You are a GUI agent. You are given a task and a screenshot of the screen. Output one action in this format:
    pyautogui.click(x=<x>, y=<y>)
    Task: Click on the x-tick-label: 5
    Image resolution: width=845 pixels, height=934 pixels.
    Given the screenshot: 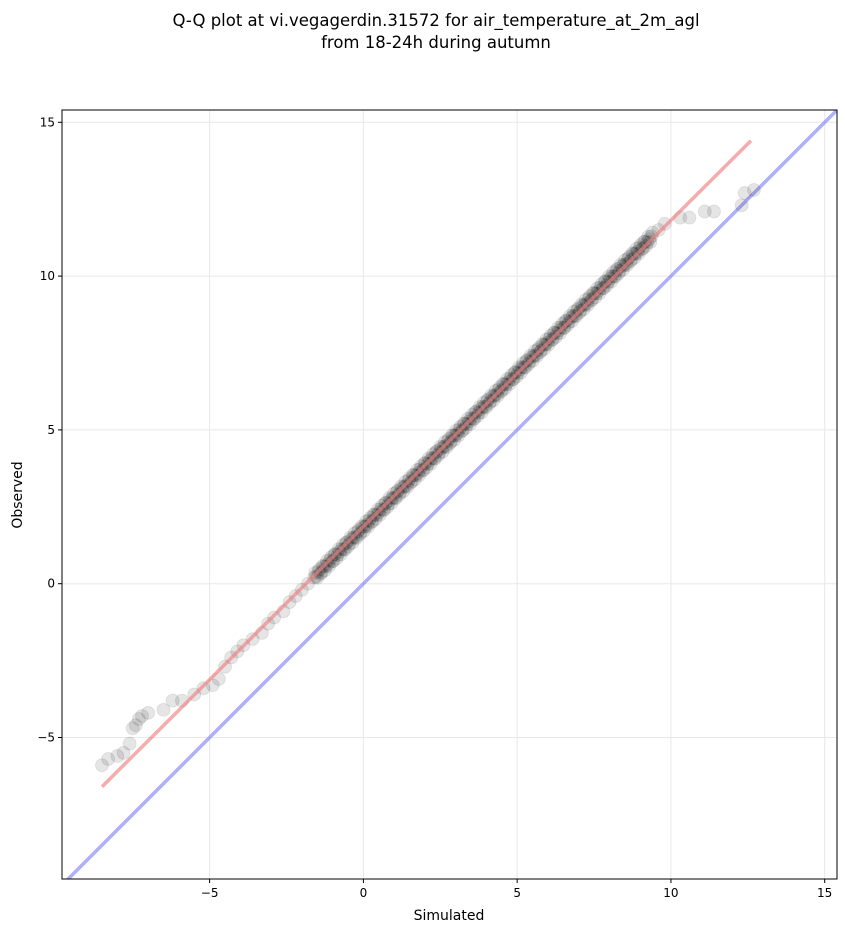 What is the action you would take?
    pyautogui.click(x=517, y=893)
    